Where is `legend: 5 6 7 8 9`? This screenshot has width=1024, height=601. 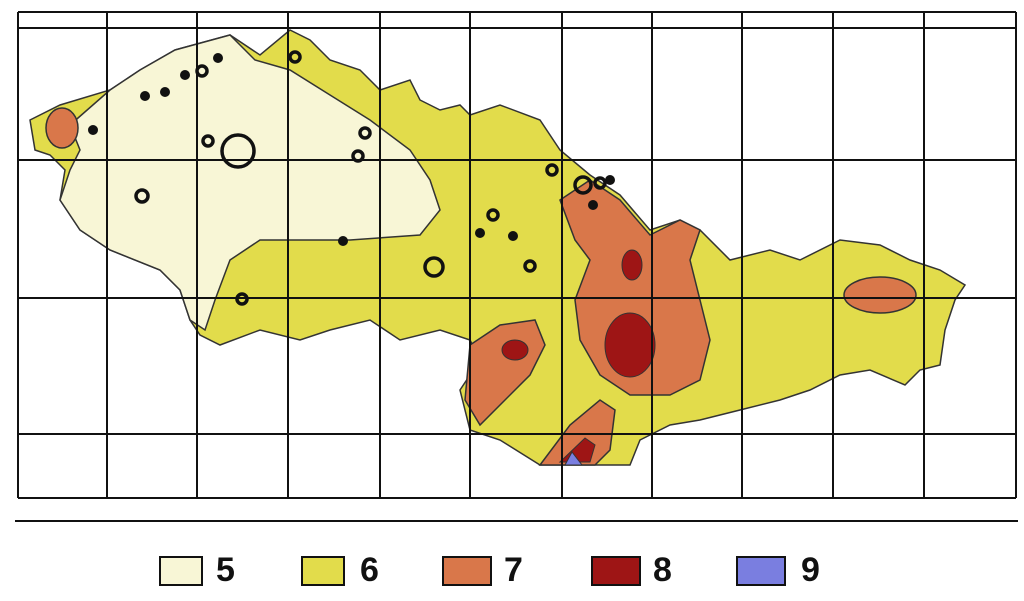 legend: 5 6 7 8 9 is located at coordinates (489, 570).